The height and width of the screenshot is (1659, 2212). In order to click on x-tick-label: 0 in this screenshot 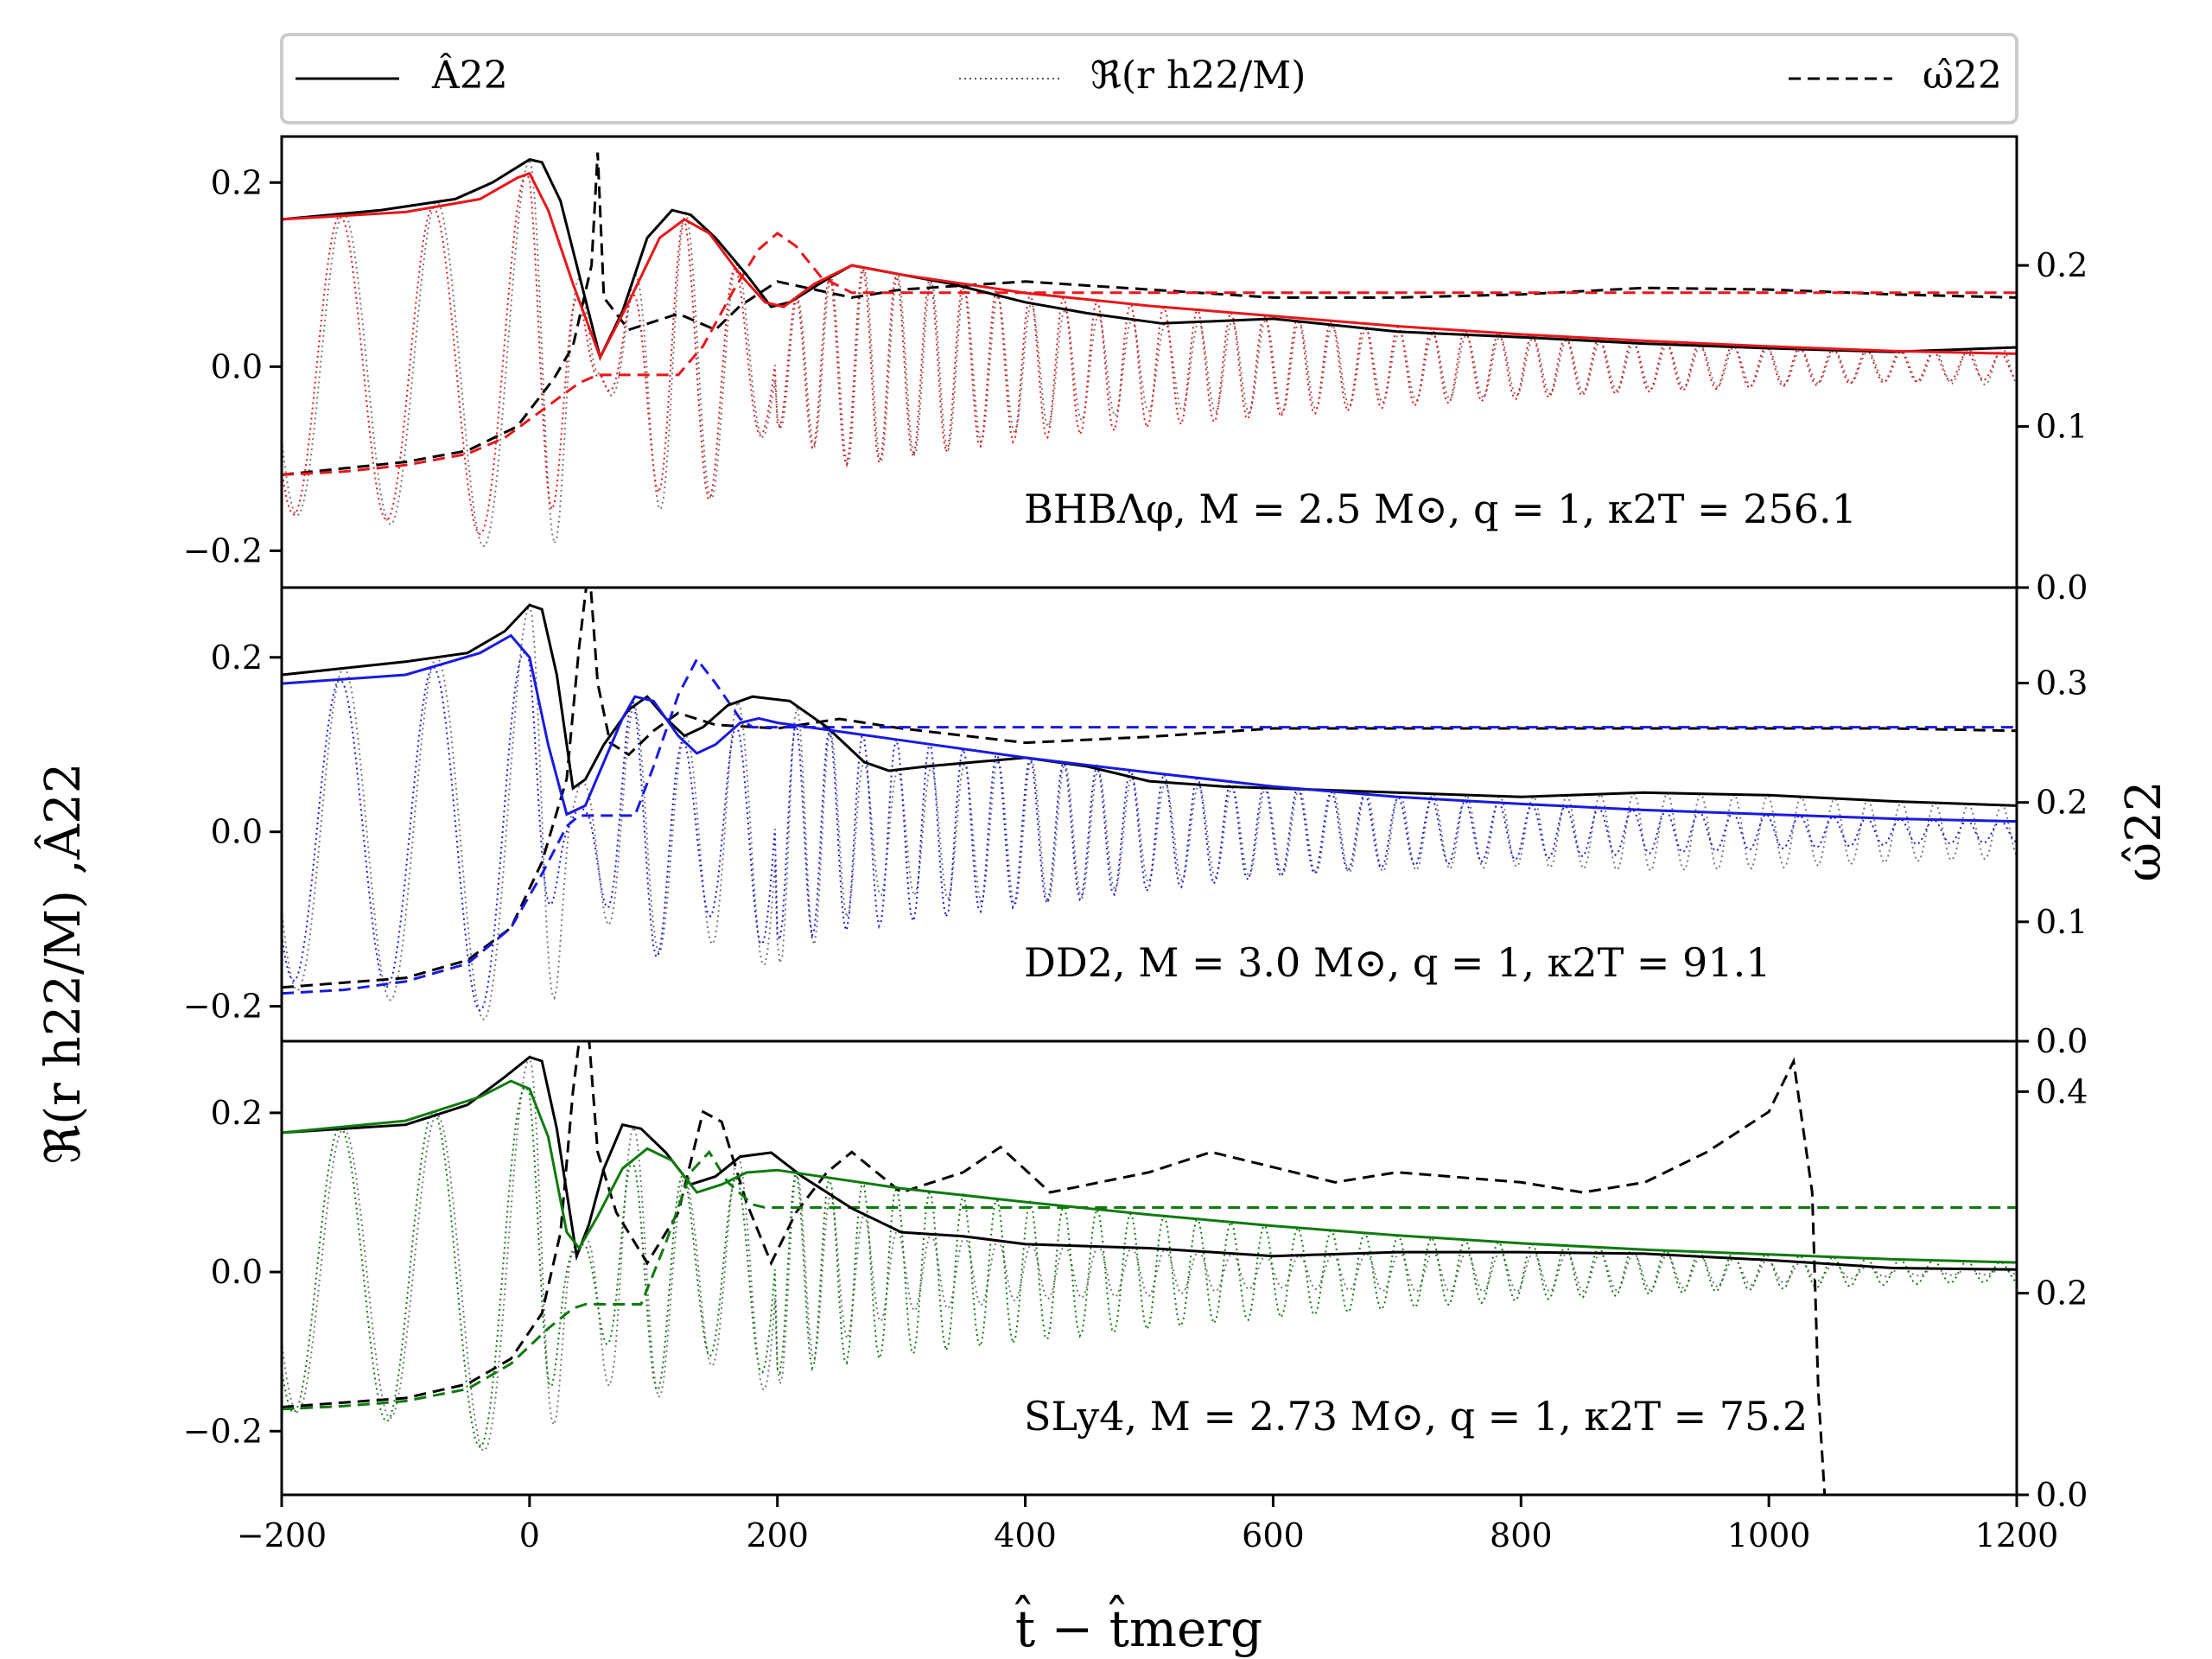, I will do `click(529, 1535)`.